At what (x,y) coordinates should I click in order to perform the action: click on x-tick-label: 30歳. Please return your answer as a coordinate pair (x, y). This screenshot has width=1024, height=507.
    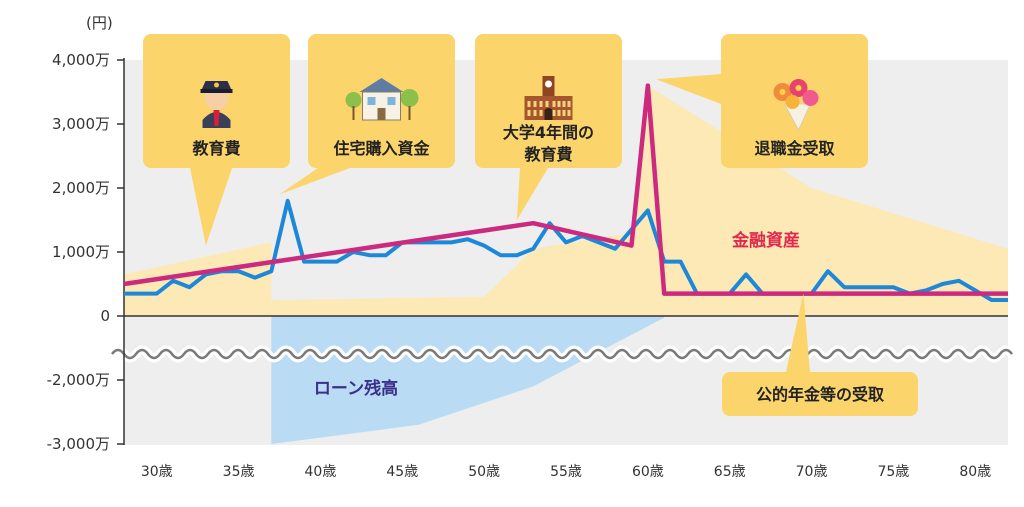
    Looking at the image, I should click on (157, 472).